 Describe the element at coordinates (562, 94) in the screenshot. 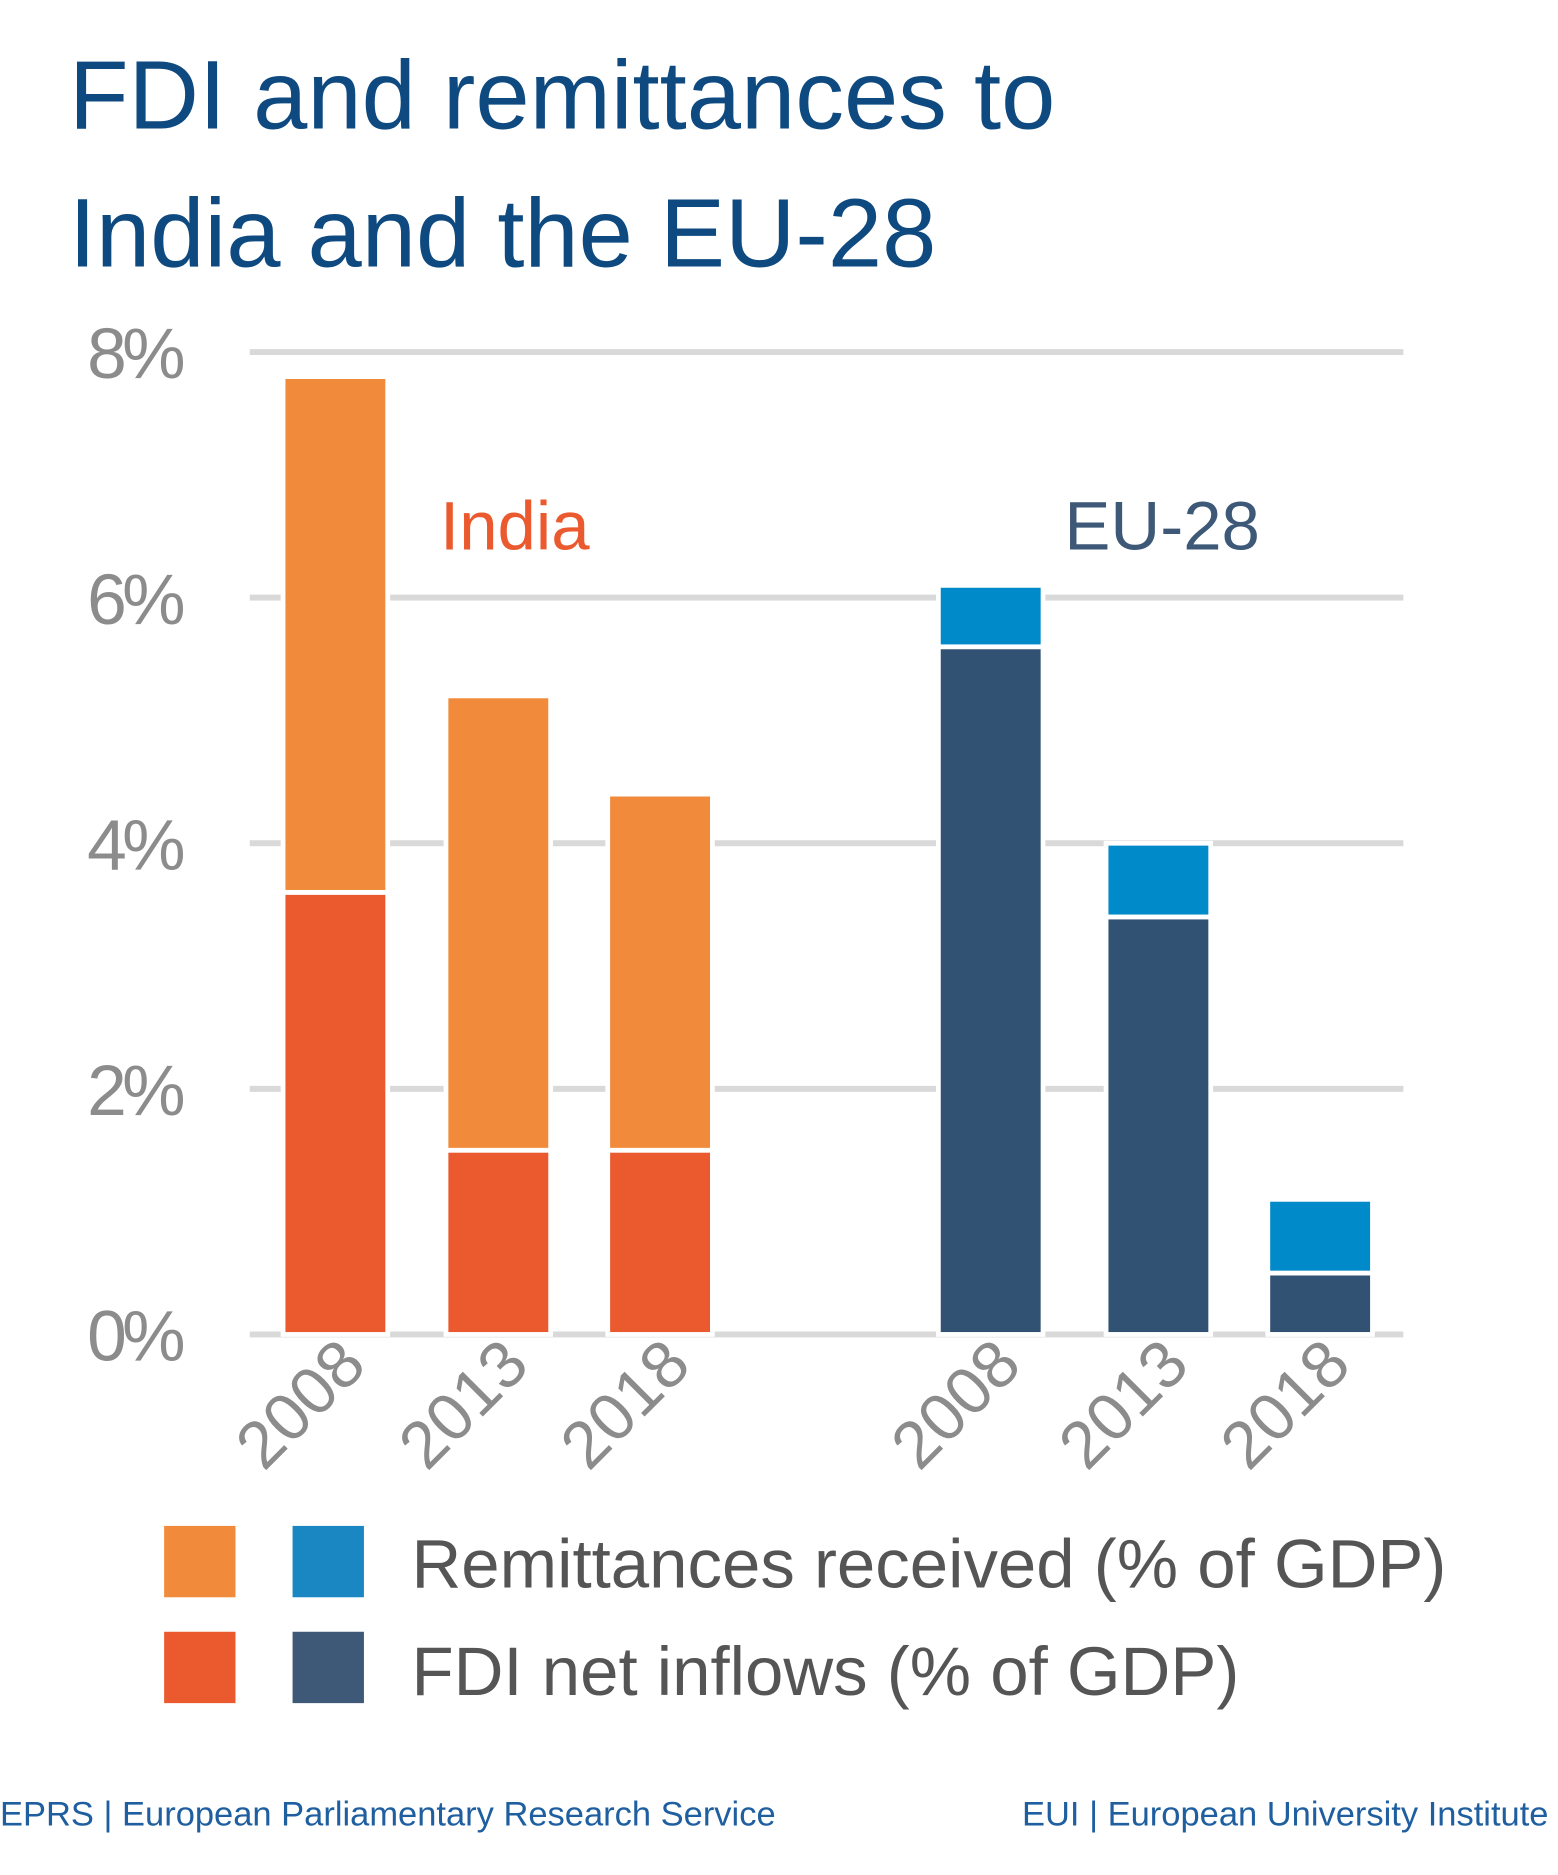

I see `chart-title-line-1: FDI and remittances to` at that location.